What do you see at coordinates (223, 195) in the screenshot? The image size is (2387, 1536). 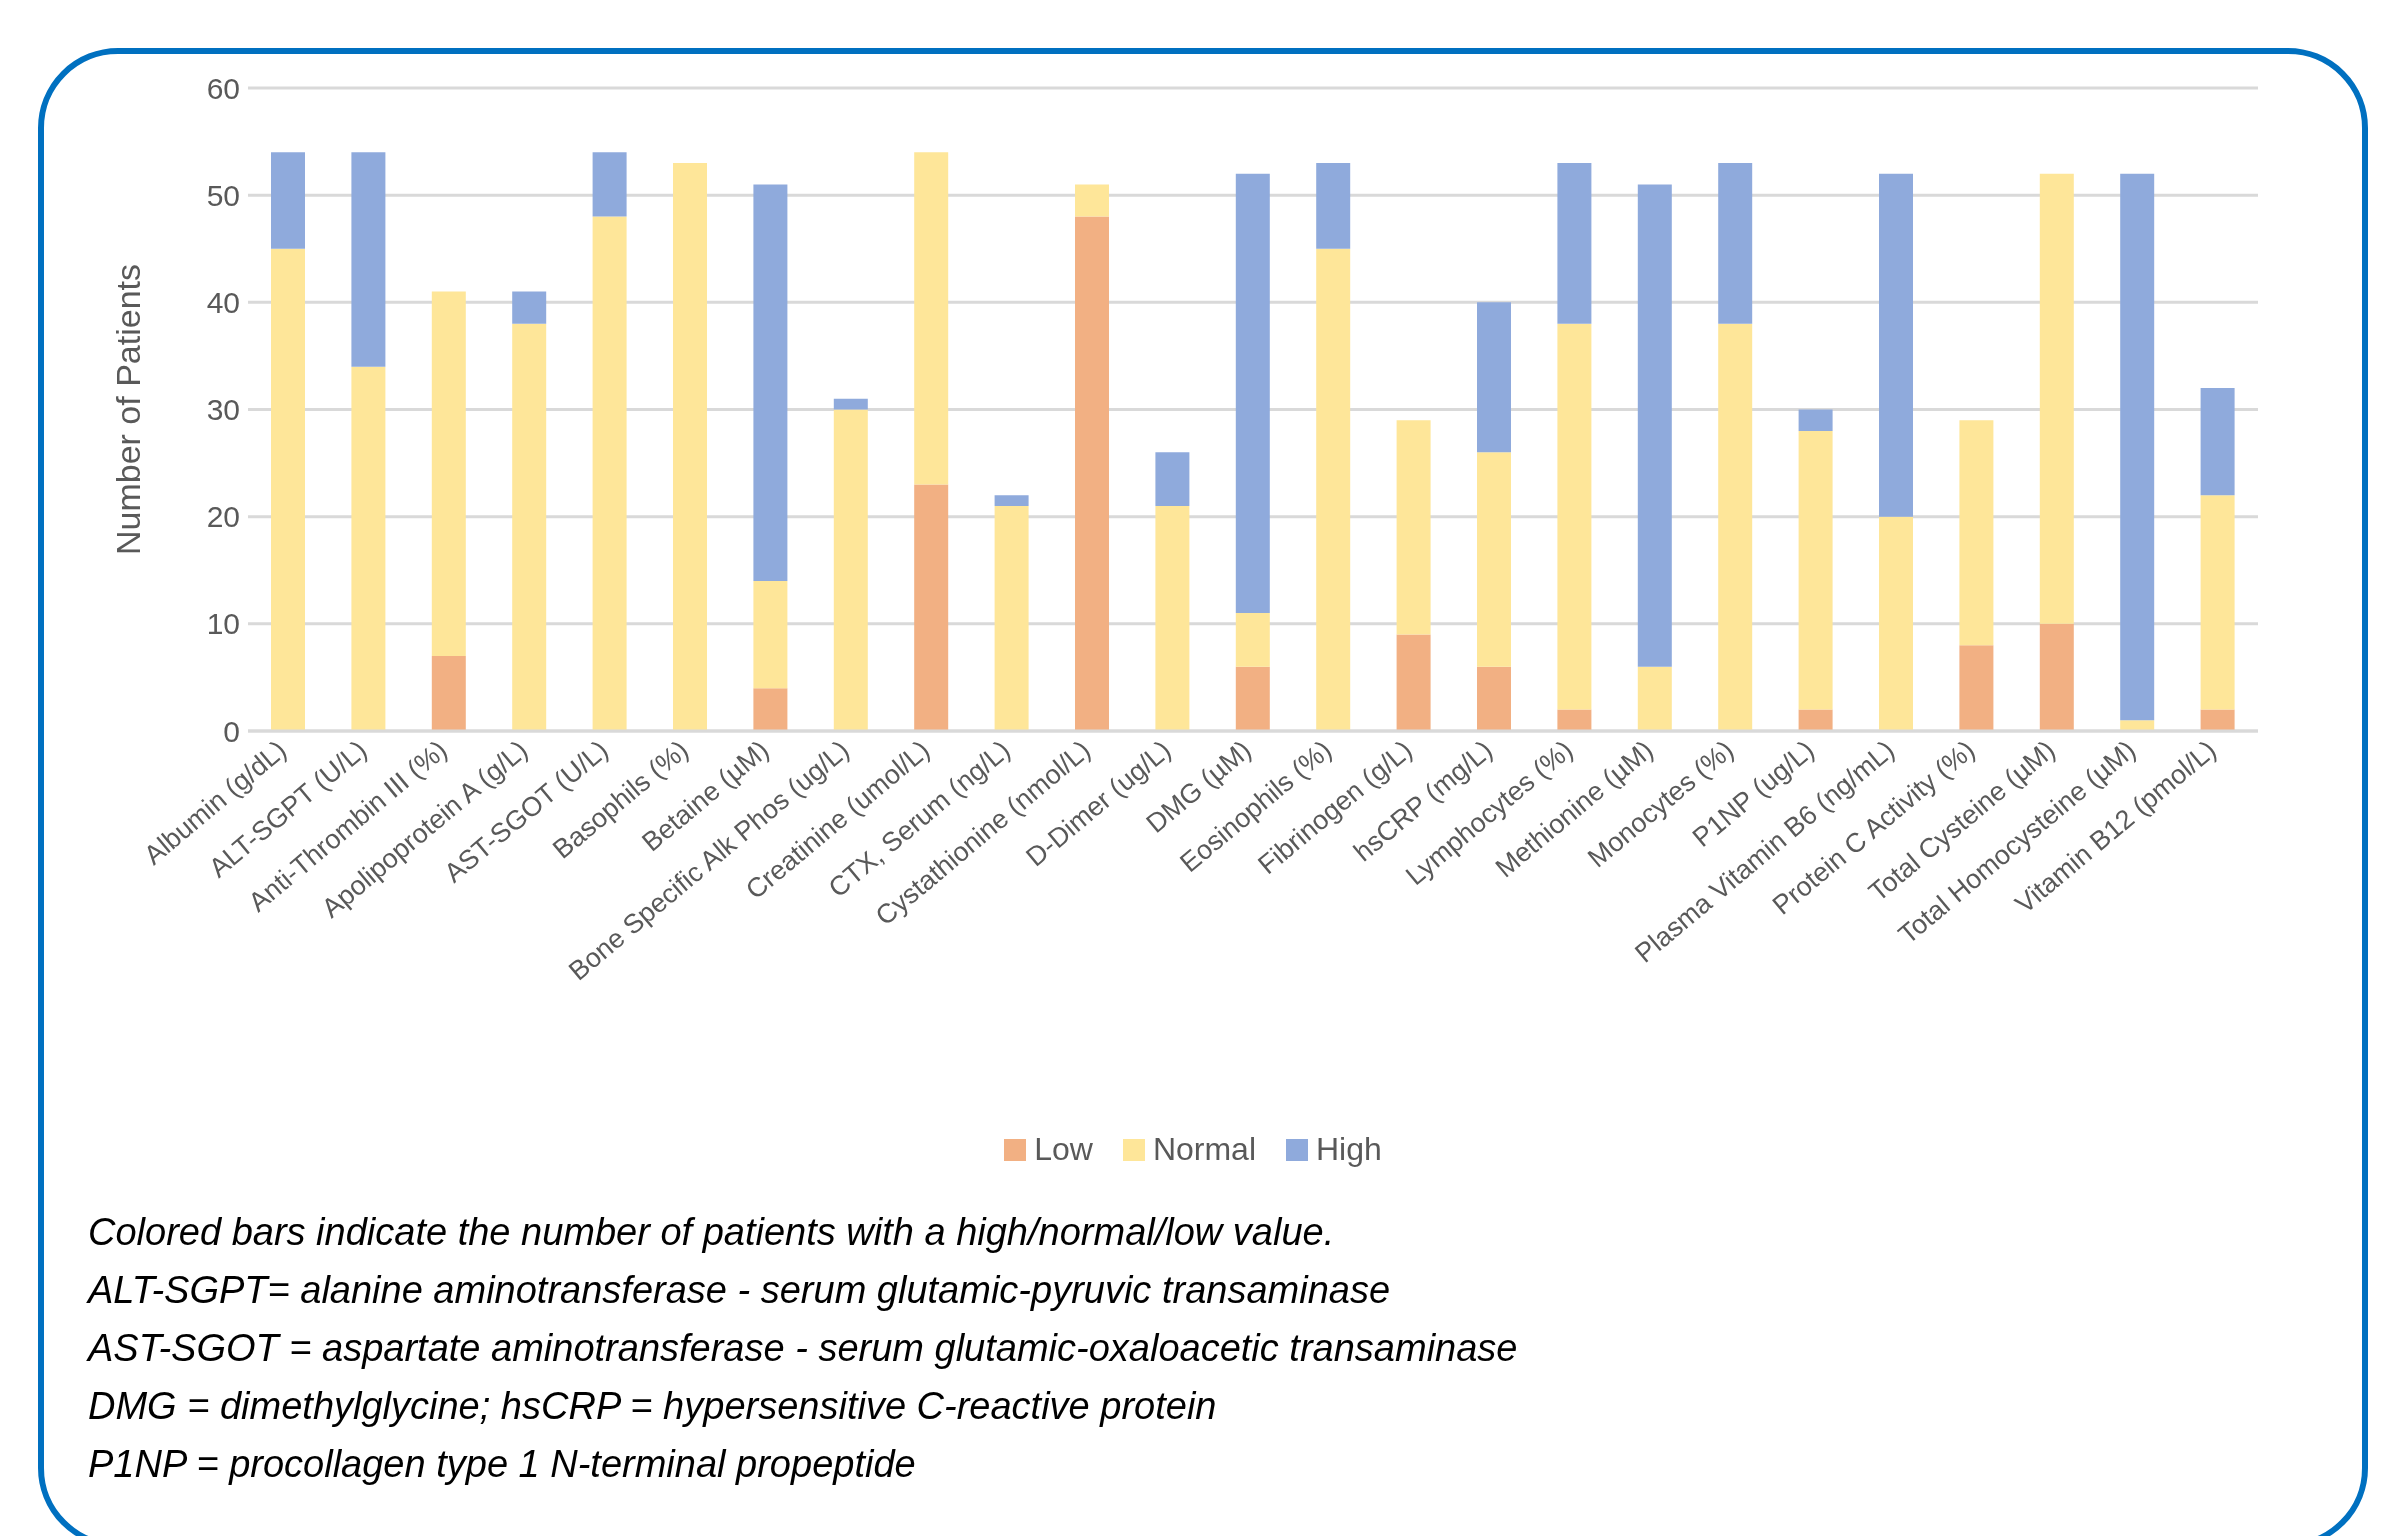 I see `y-tick-label: 50` at bounding box center [223, 195].